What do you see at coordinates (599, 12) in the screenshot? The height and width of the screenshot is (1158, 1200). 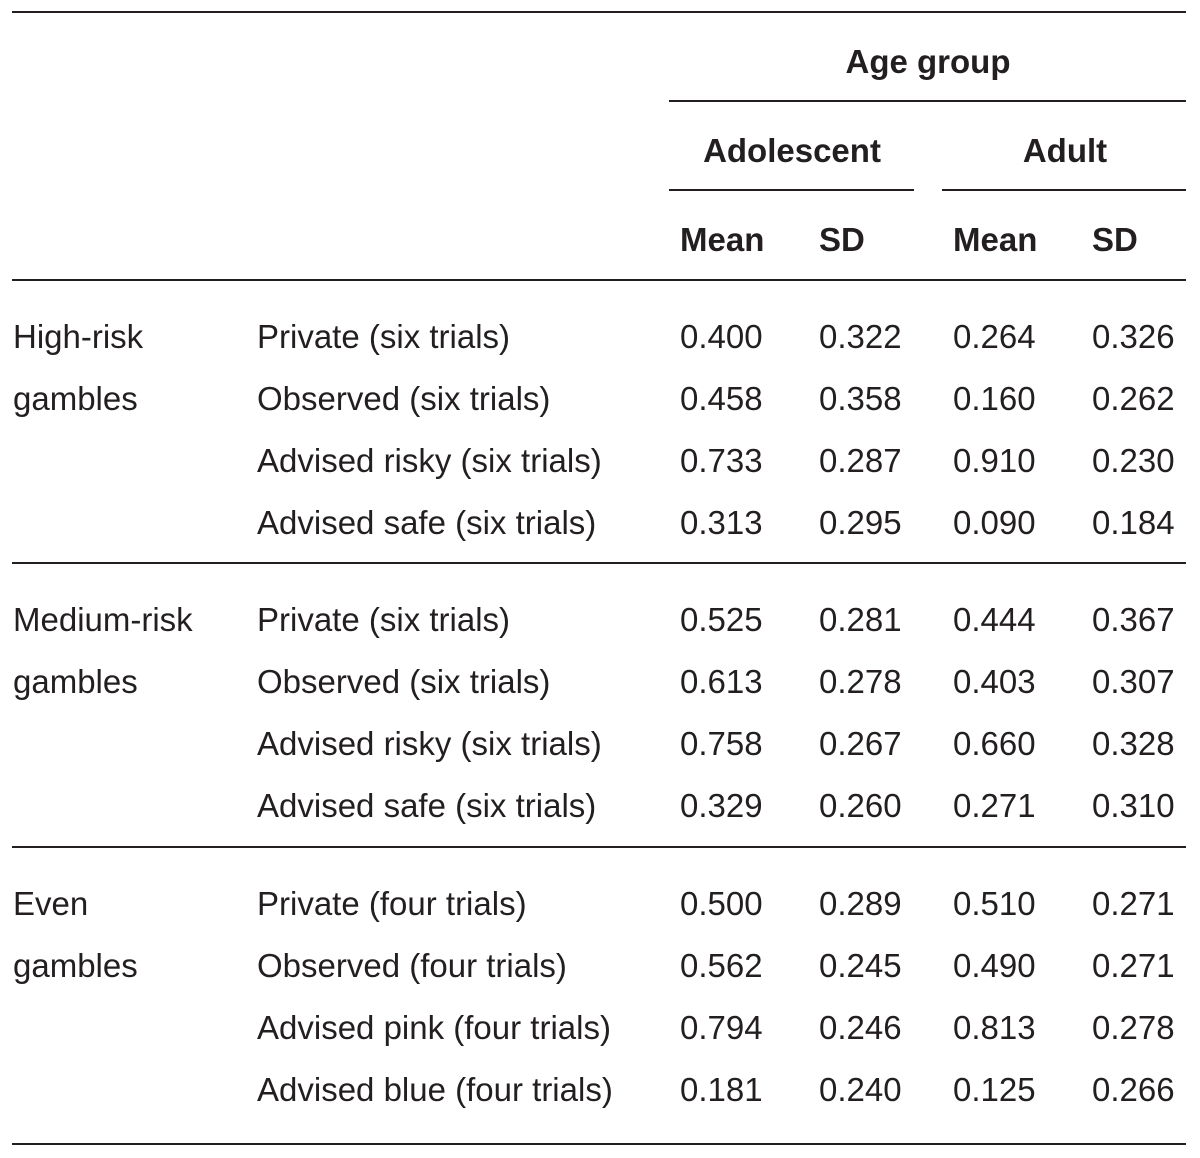 I see `table-top-rule` at bounding box center [599, 12].